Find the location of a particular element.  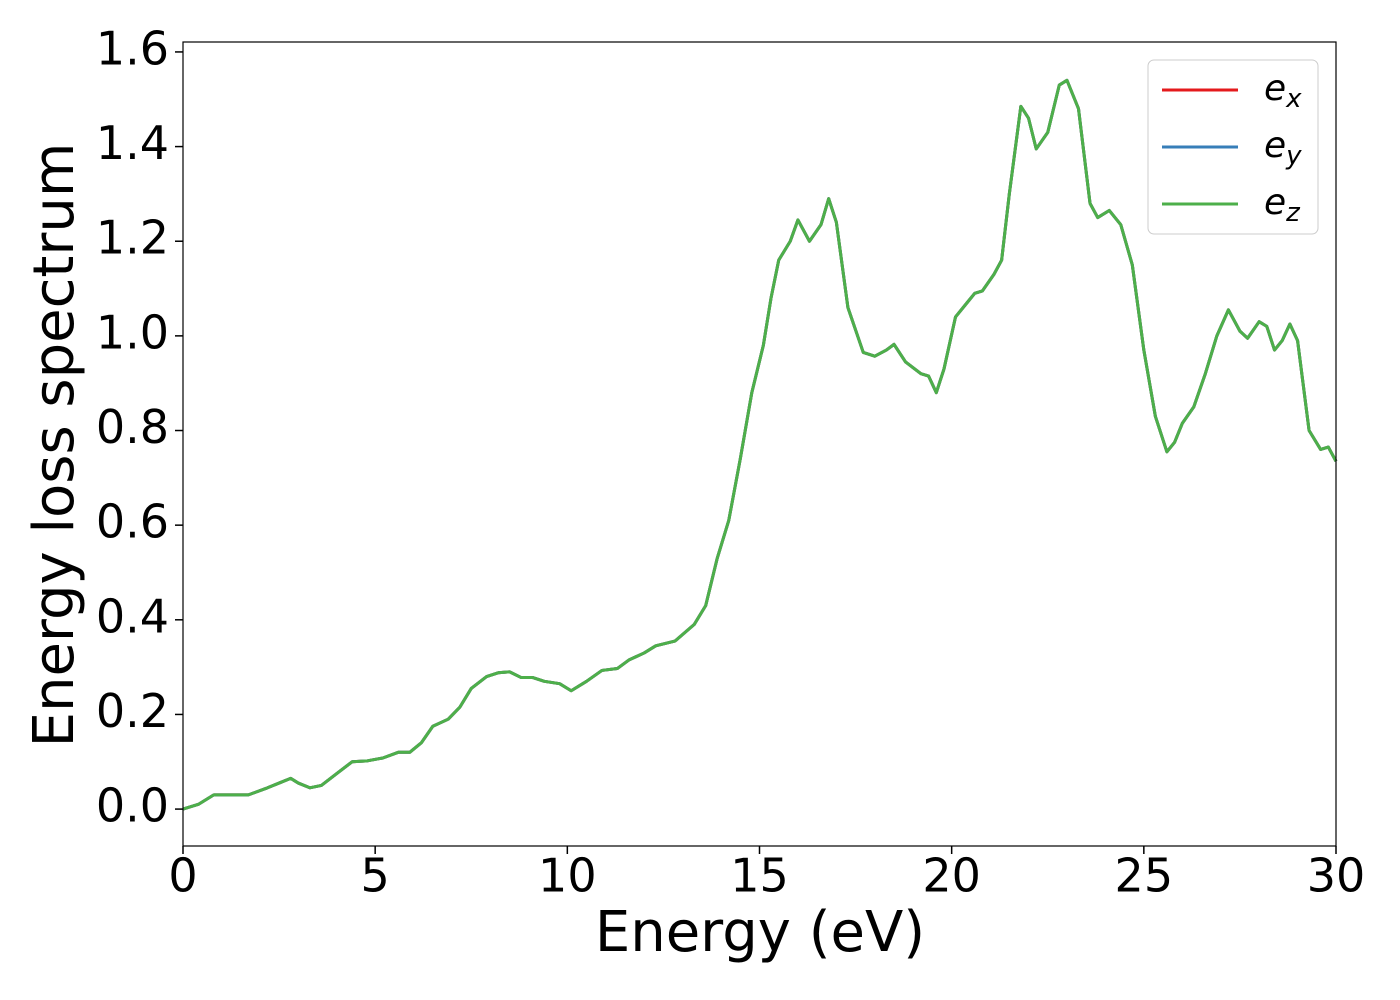

x-tick-label: 5 is located at coordinates (375, 876).